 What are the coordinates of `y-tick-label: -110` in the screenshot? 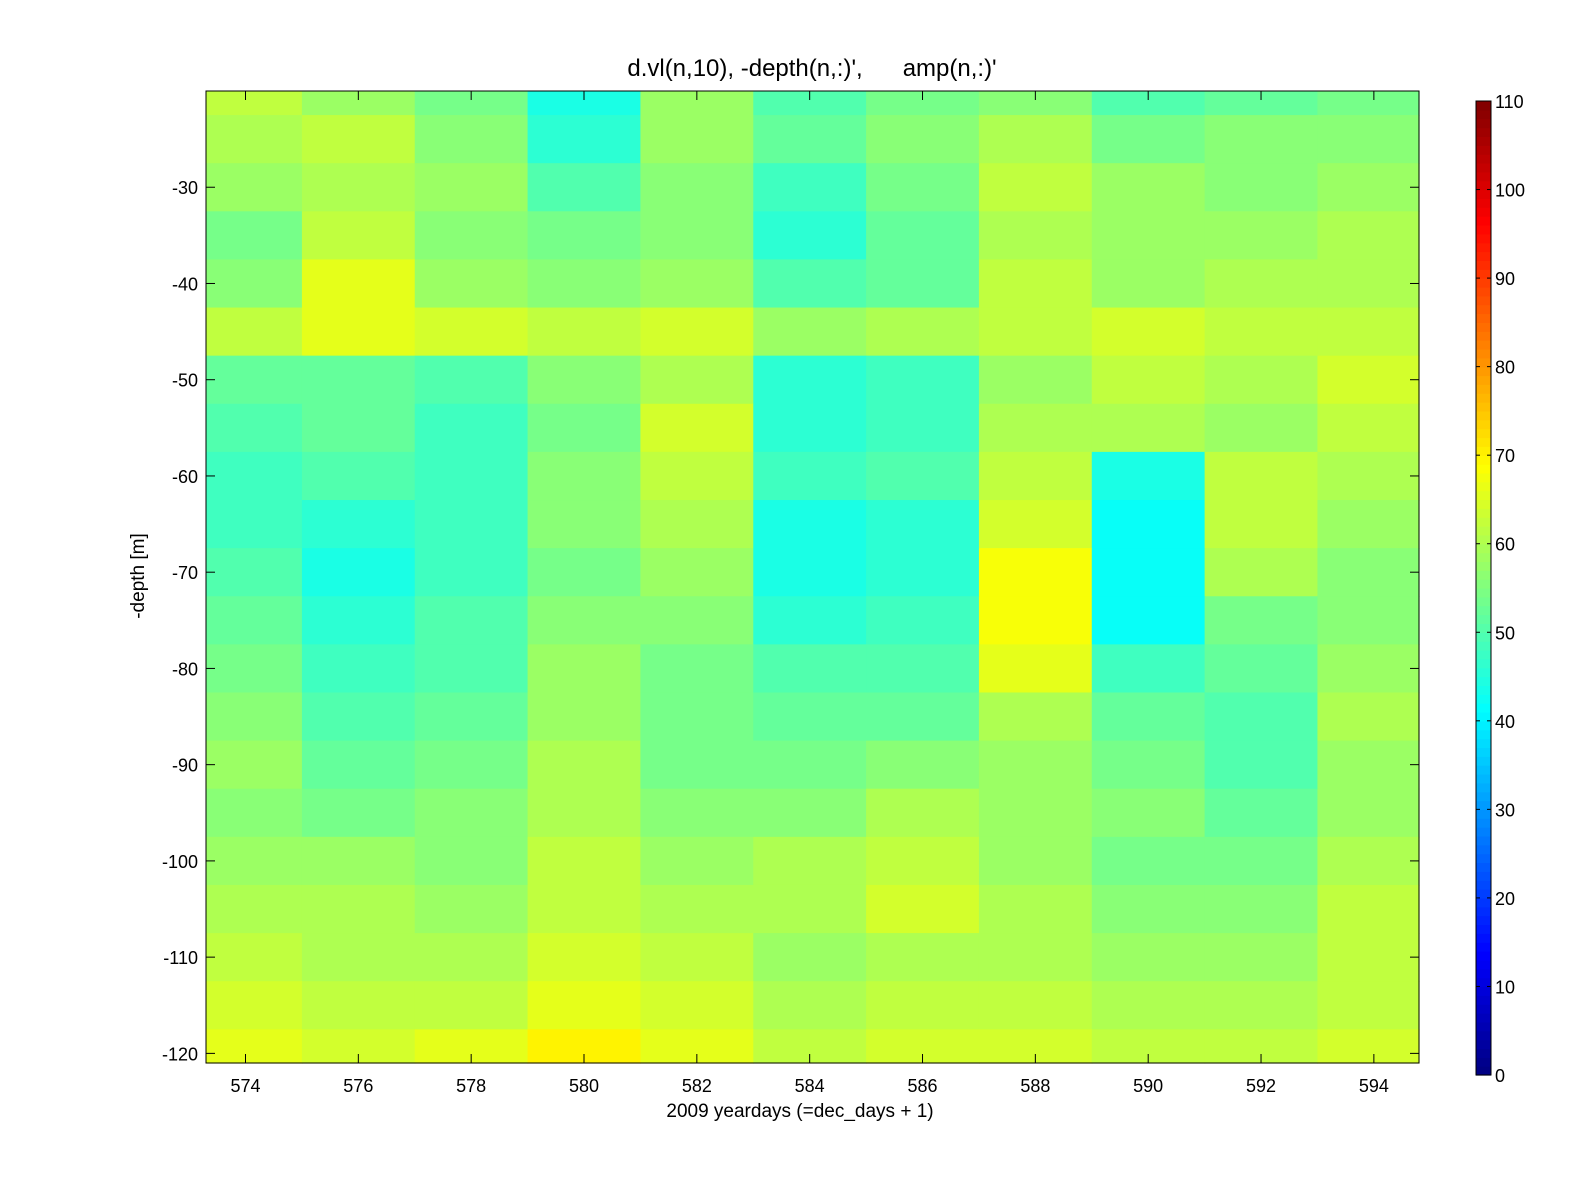 It's located at (180, 958).